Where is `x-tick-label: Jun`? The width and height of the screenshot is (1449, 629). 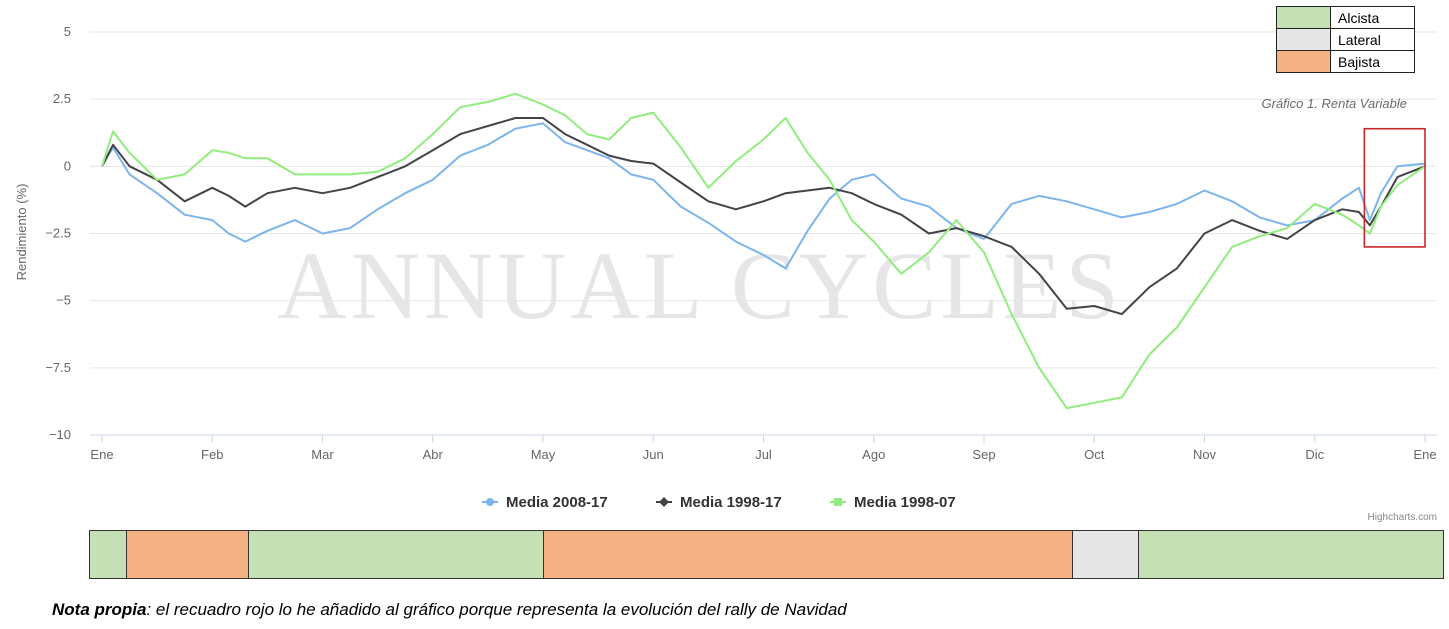 x-tick-label: Jun is located at coordinates (653, 454).